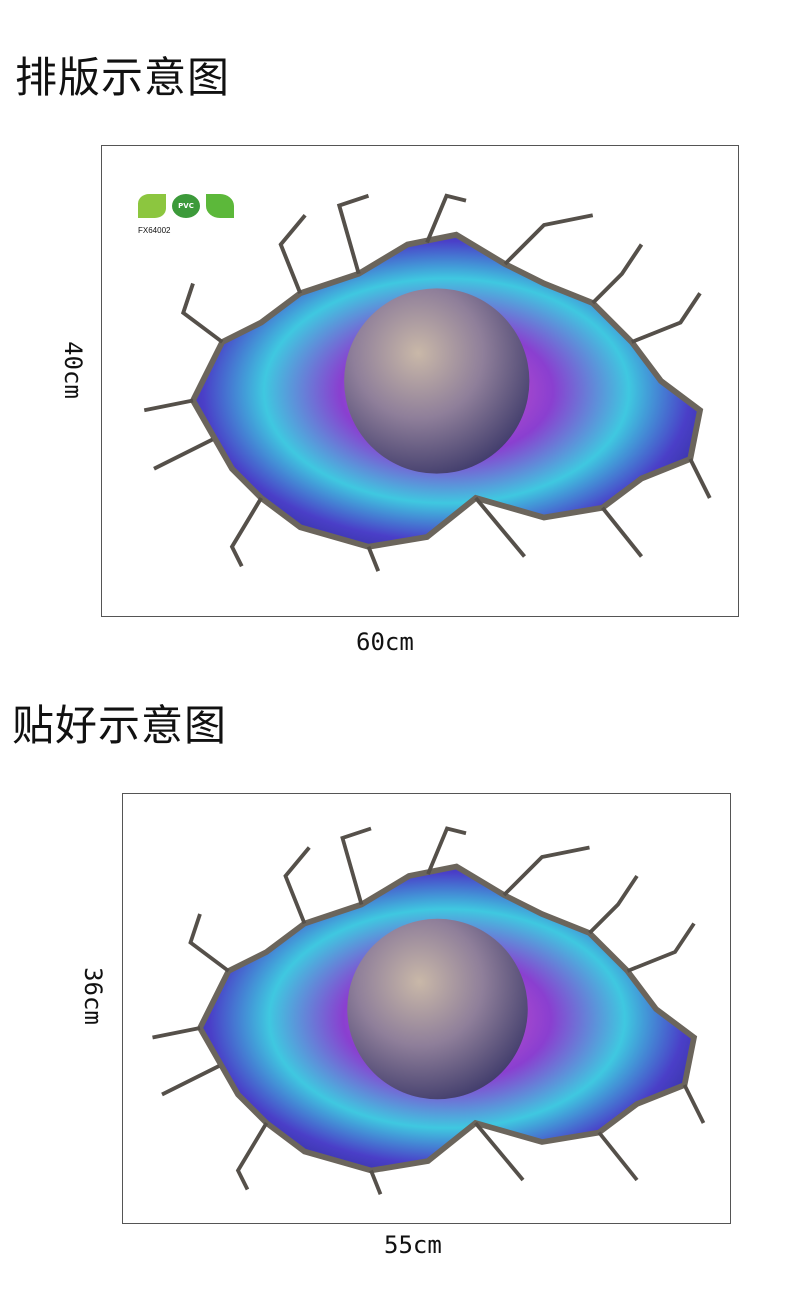 The image size is (800, 1300). Describe the element at coordinates (385, 642) in the screenshot. I see `layout-width-label: 60cm` at that location.